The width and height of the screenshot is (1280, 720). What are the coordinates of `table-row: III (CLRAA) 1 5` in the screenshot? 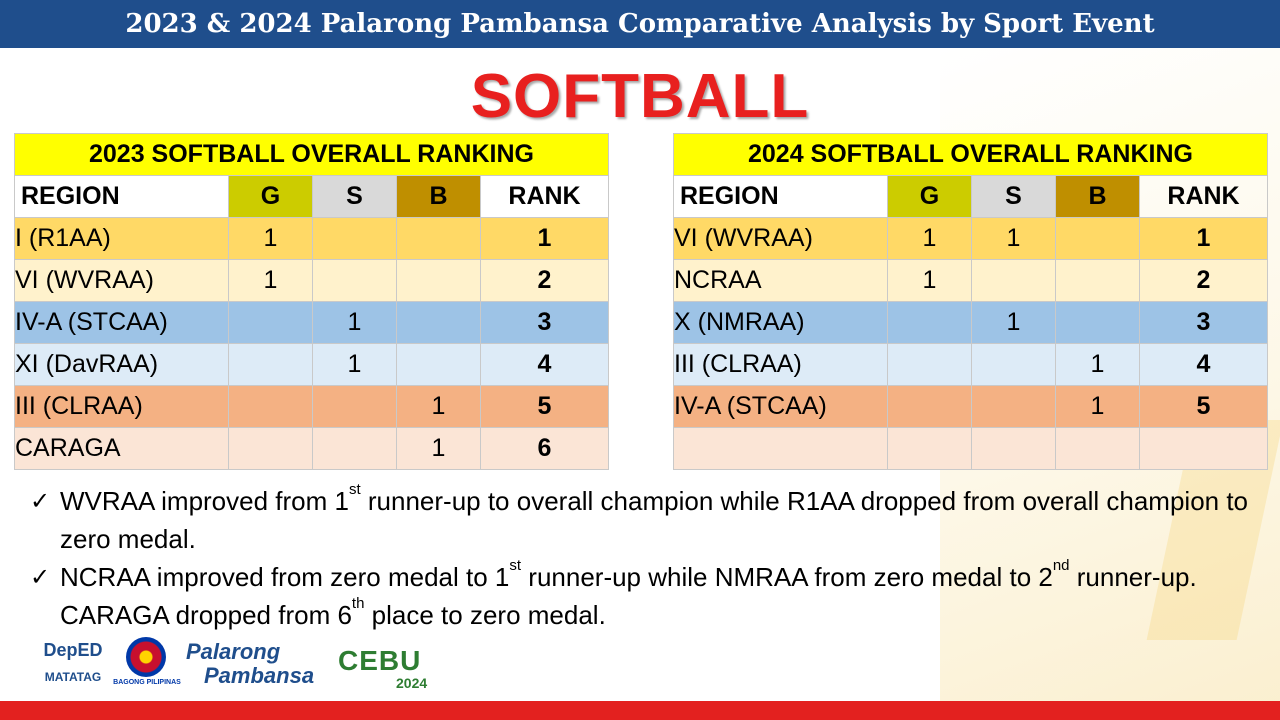 It's located at (311, 406).